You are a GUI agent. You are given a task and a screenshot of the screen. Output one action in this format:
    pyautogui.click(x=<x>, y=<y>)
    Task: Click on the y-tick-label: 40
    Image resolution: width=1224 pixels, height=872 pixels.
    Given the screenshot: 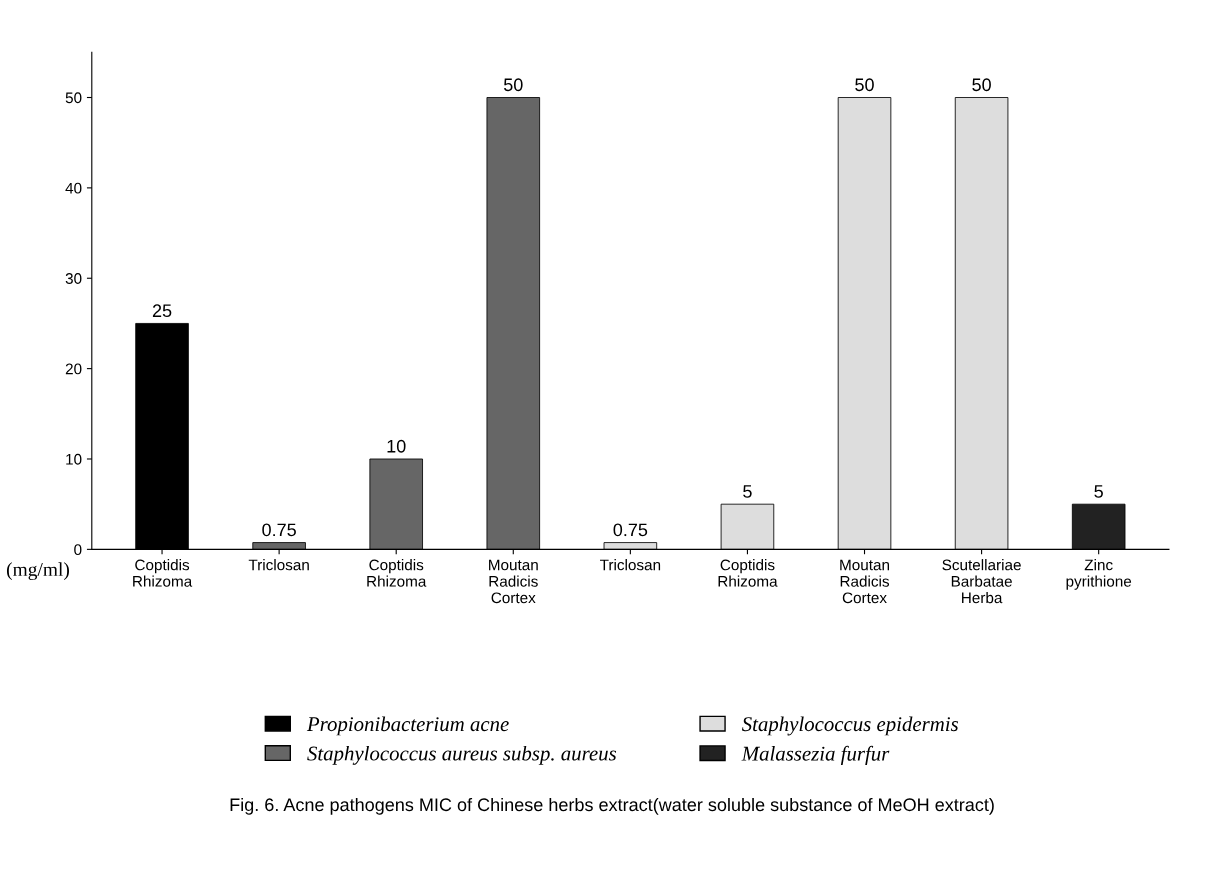 What is the action you would take?
    pyautogui.click(x=73, y=188)
    